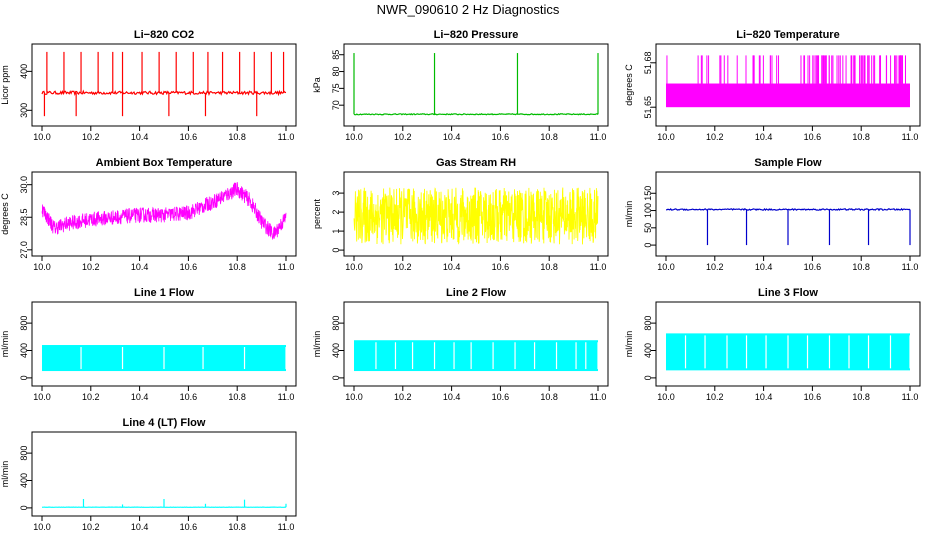 Image resolution: width=936 pixels, height=540 pixels. Describe the element at coordinates (24, 217) in the screenshot. I see `y-tick-label: 28.5` at that location.